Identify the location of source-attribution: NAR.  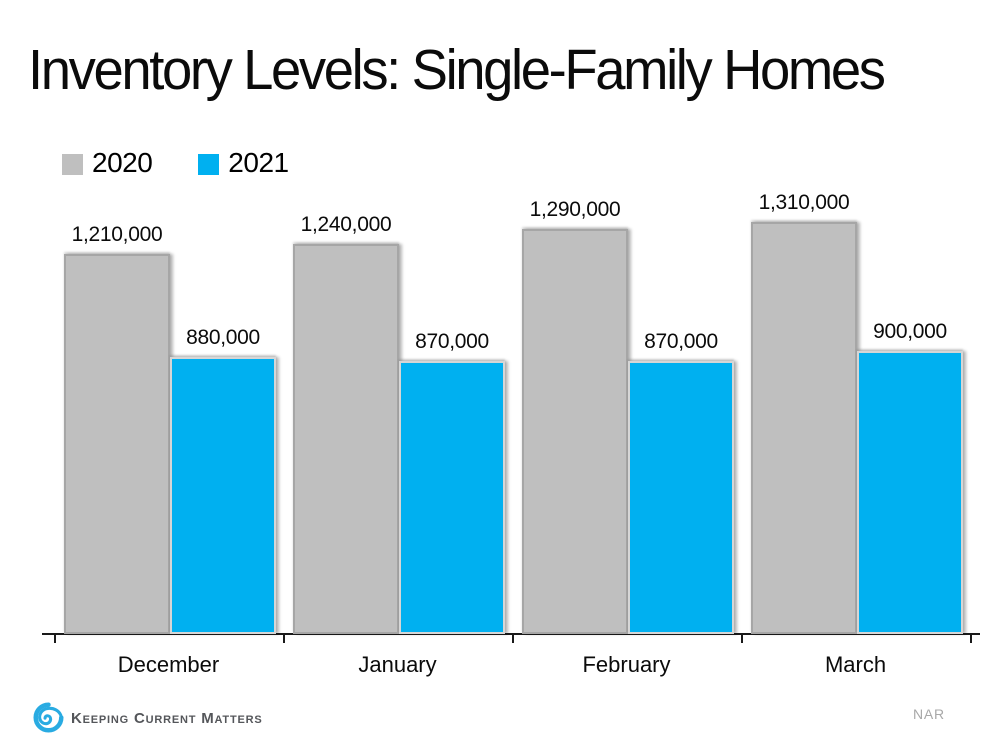
(929, 714).